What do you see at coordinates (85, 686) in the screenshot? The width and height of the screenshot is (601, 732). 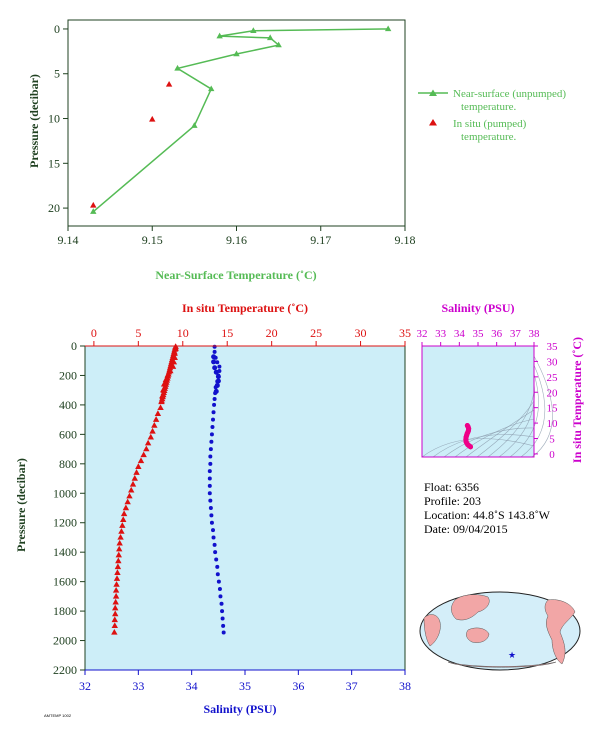 I see `salinity-axis-tick-label: 32` at bounding box center [85, 686].